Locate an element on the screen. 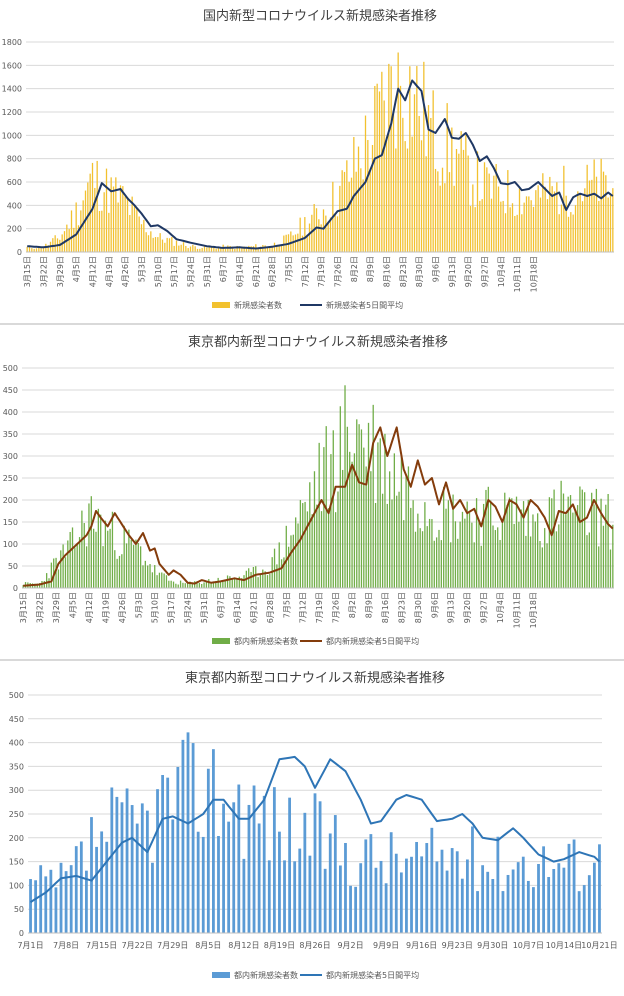 The height and width of the screenshot is (996, 624). y-tick-label: 300 is located at coordinates (16, 790).